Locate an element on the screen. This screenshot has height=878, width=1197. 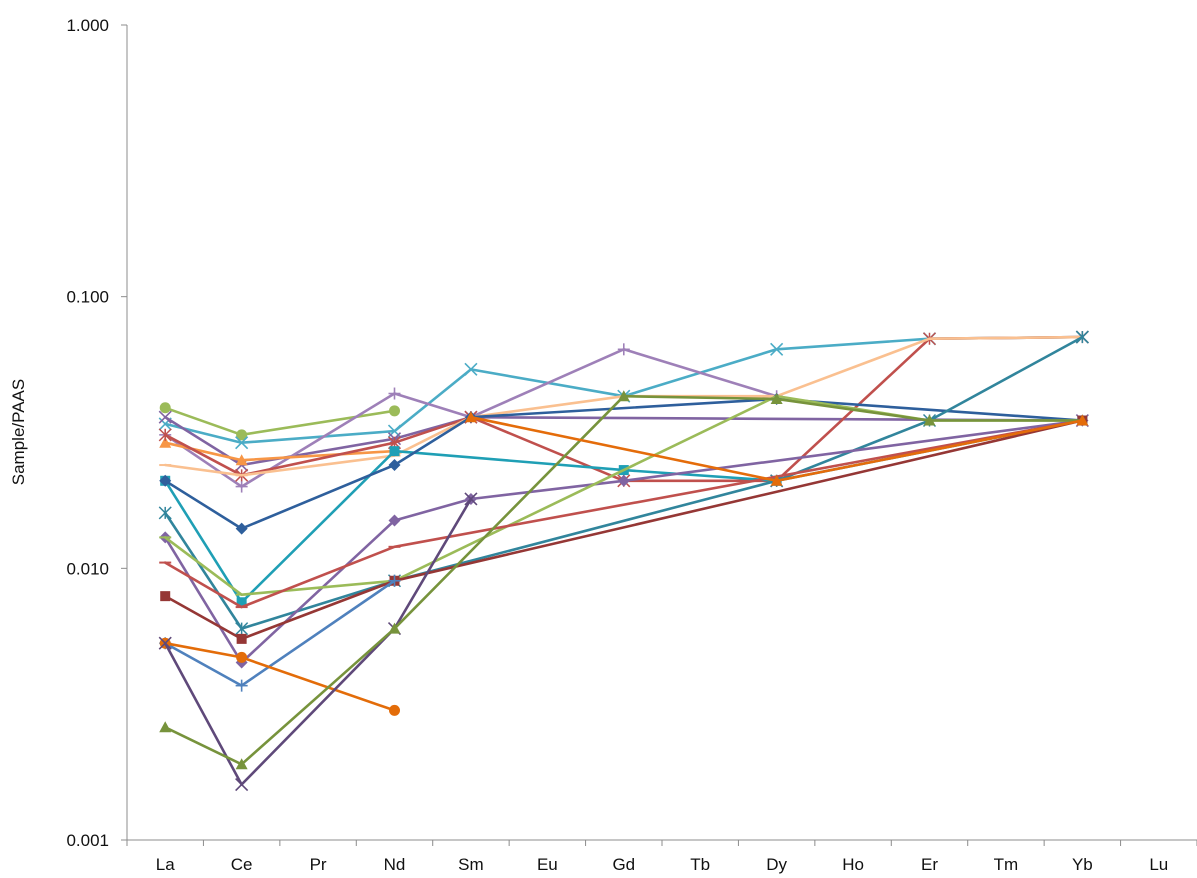
x-tick-label: Eu is located at coordinates (547, 864).